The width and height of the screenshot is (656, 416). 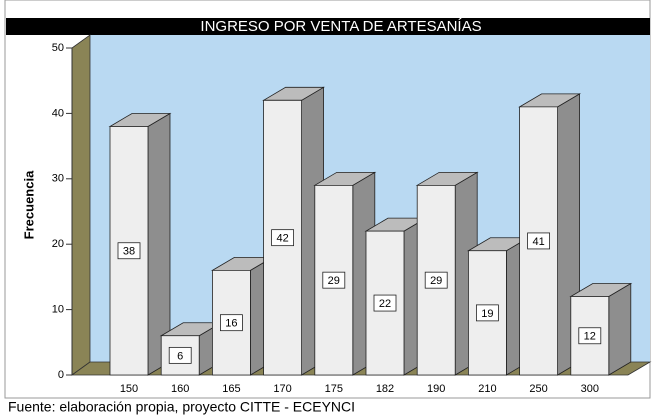 What do you see at coordinates (58, 310) in the screenshot?
I see `y-tick-label: 10` at bounding box center [58, 310].